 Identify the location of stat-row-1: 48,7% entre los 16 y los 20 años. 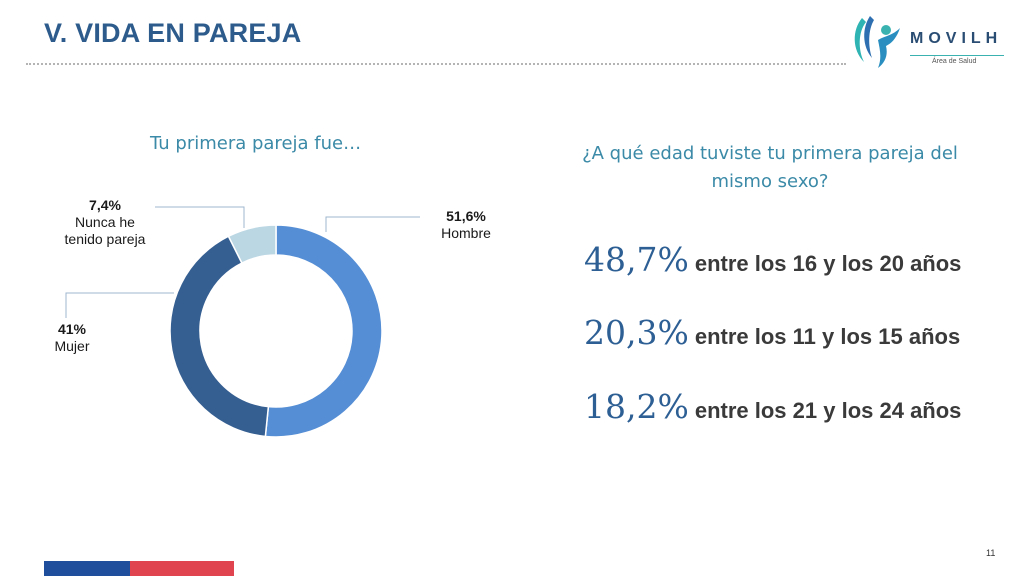
(772, 259).